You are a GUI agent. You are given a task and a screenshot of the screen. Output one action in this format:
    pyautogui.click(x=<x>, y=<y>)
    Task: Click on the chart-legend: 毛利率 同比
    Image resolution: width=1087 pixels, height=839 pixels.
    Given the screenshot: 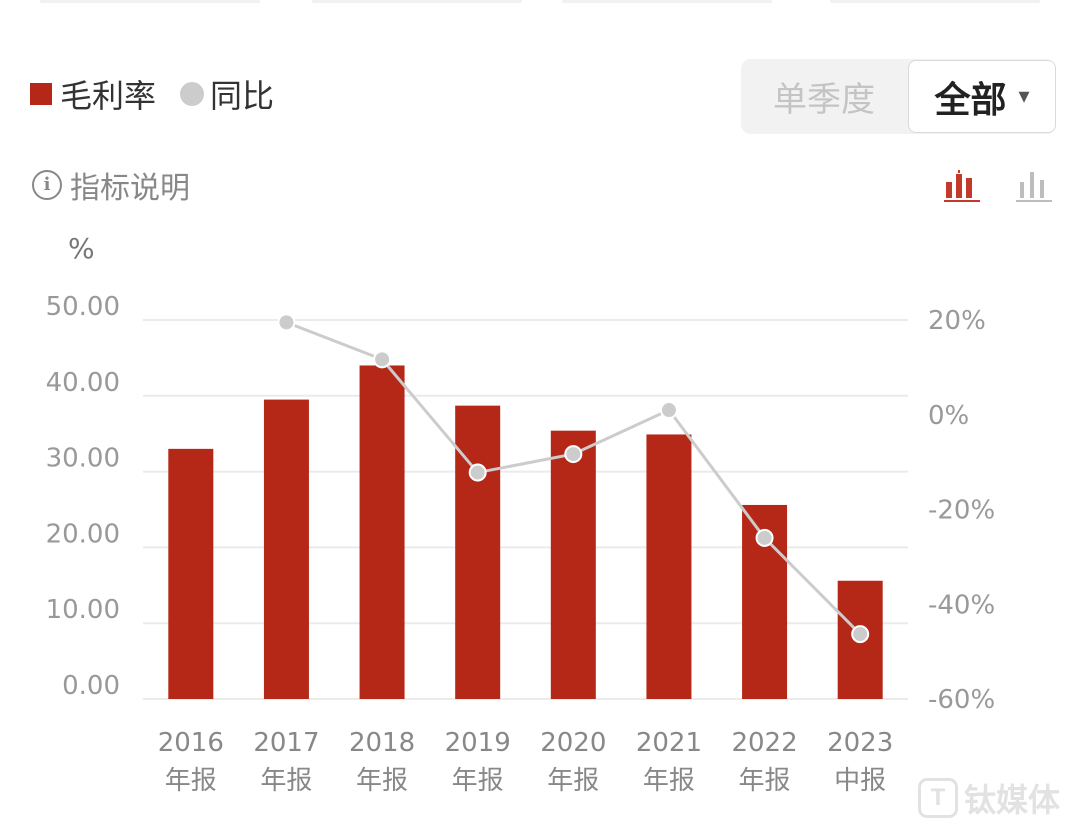 What is the action you would take?
    pyautogui.click(x=152, y=94)
    